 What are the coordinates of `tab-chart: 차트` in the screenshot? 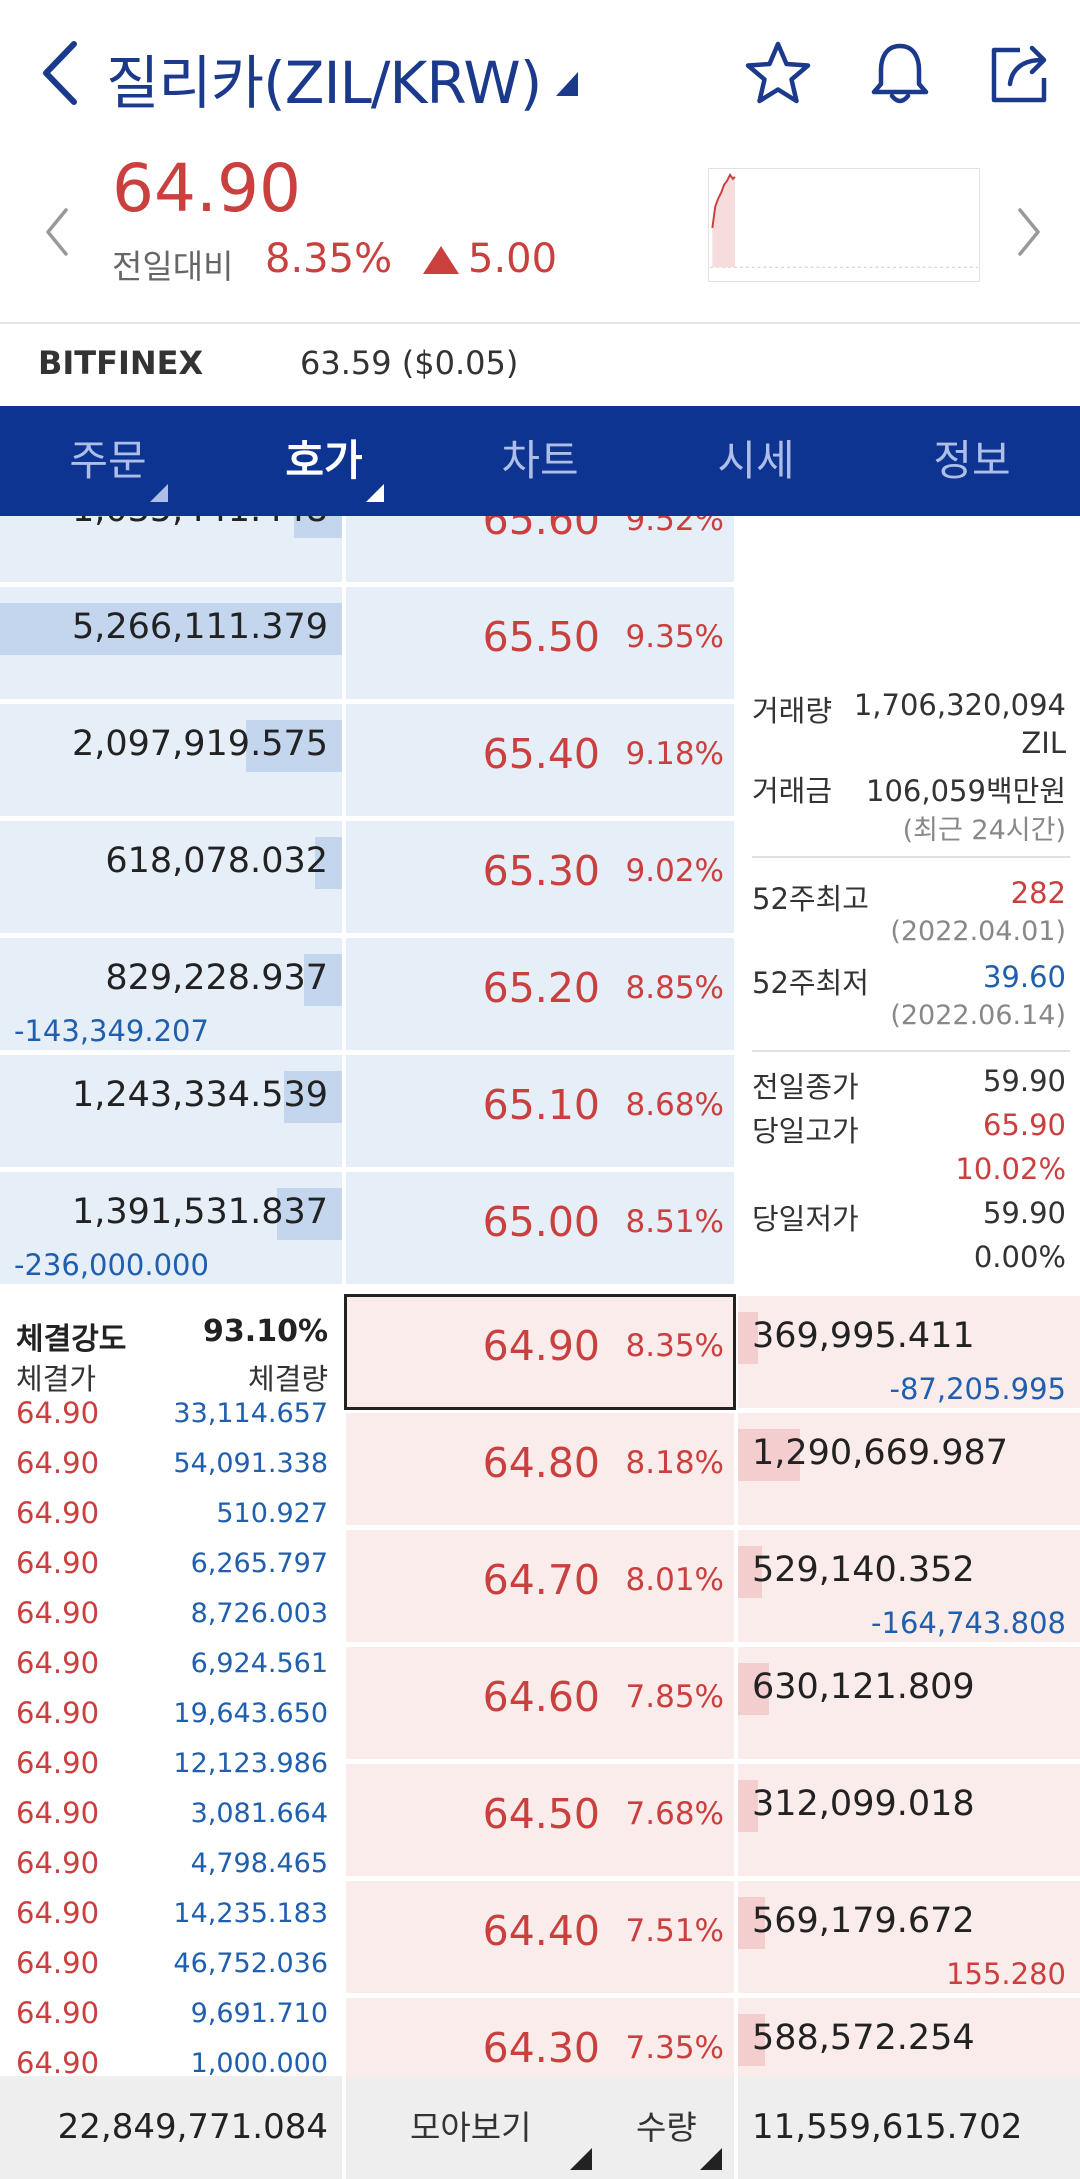 It's located at (540, 461).